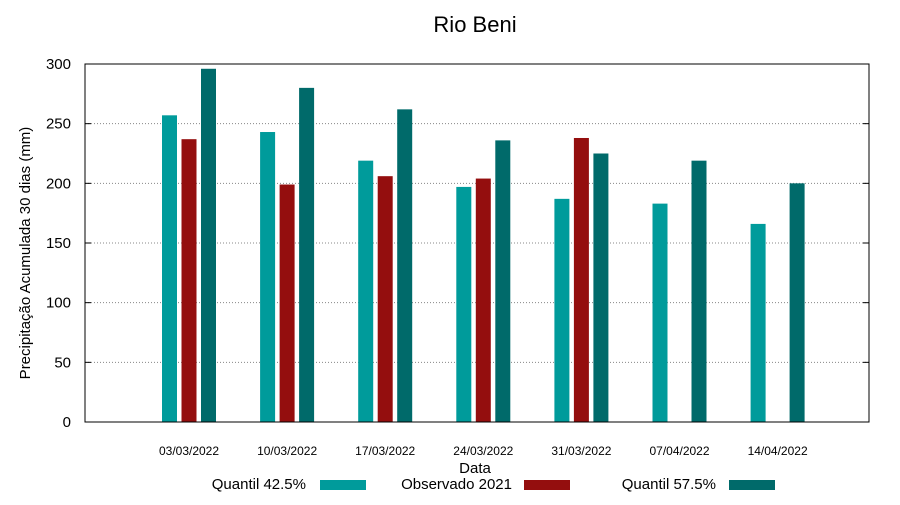 Image resolution: width=900 pixels, height=505 pixels. I want to click on legend-label: Observado 2021, so click(456, 484).